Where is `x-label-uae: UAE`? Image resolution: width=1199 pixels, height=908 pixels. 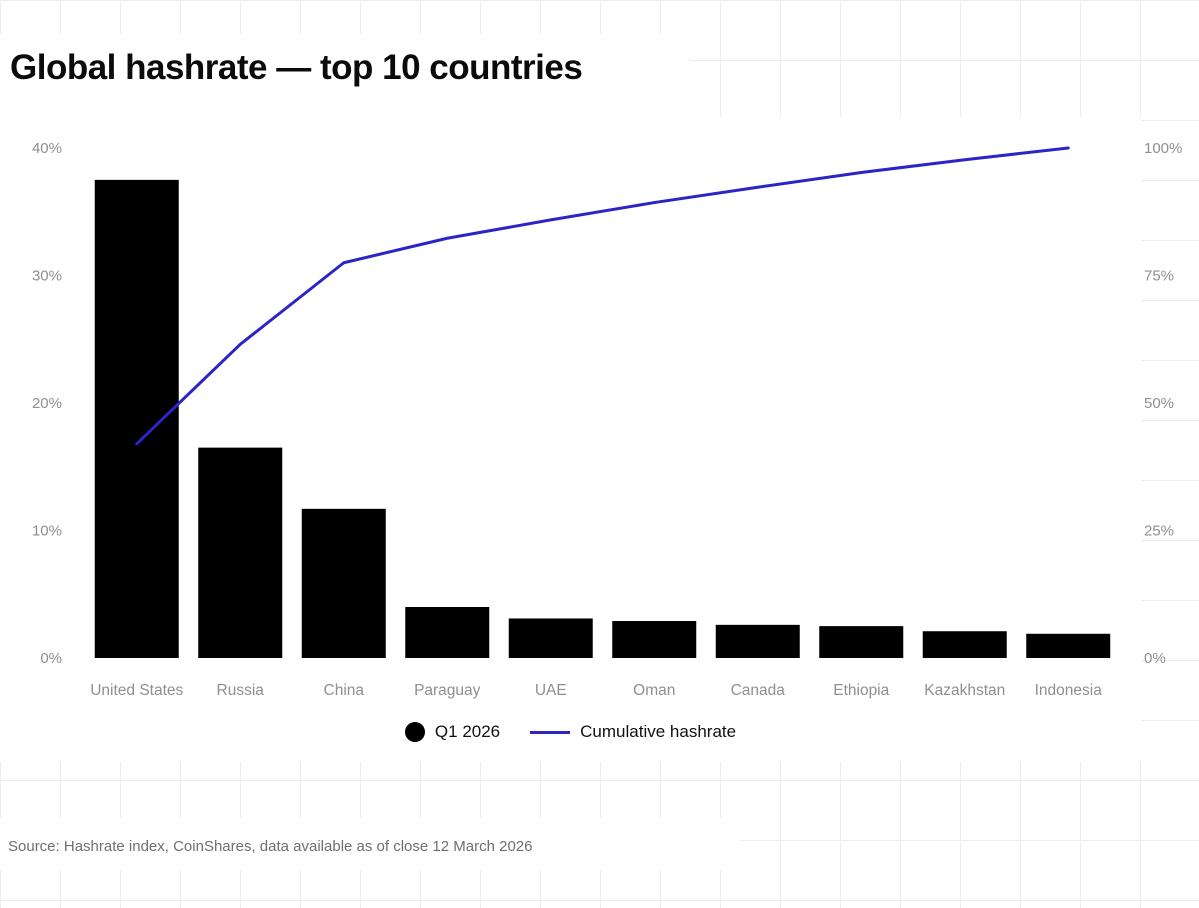 x-label-uae: UAE is located at coordinates (551, 690).